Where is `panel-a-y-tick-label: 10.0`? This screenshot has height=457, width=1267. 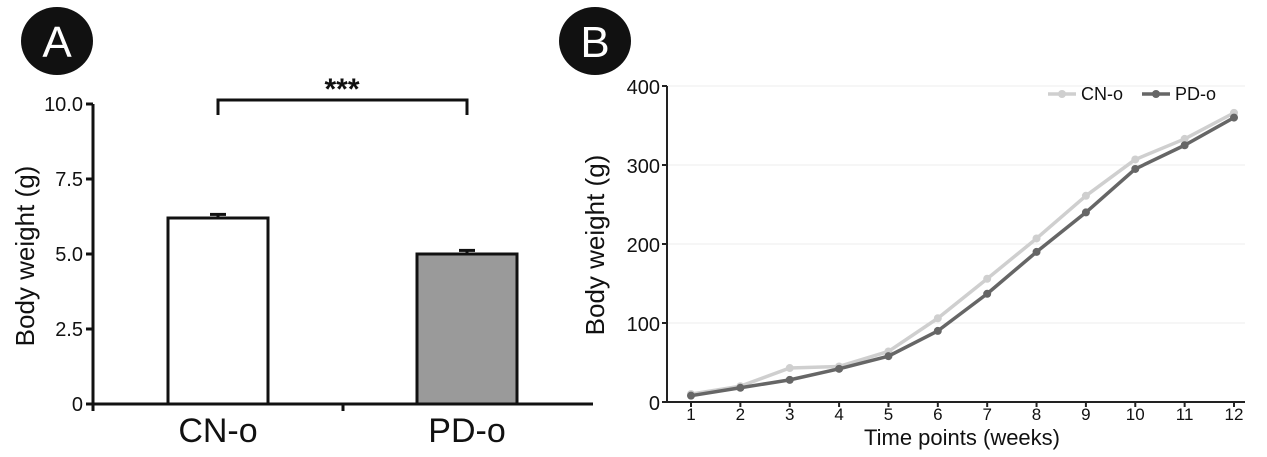
panel-a-y-tick-label: 10.0 is located at coordinates (63, 105).